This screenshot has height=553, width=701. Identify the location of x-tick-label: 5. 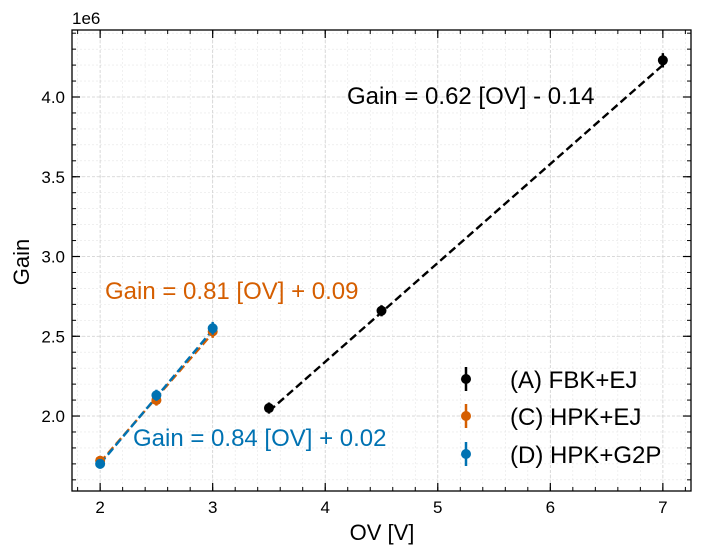
(437, 507).